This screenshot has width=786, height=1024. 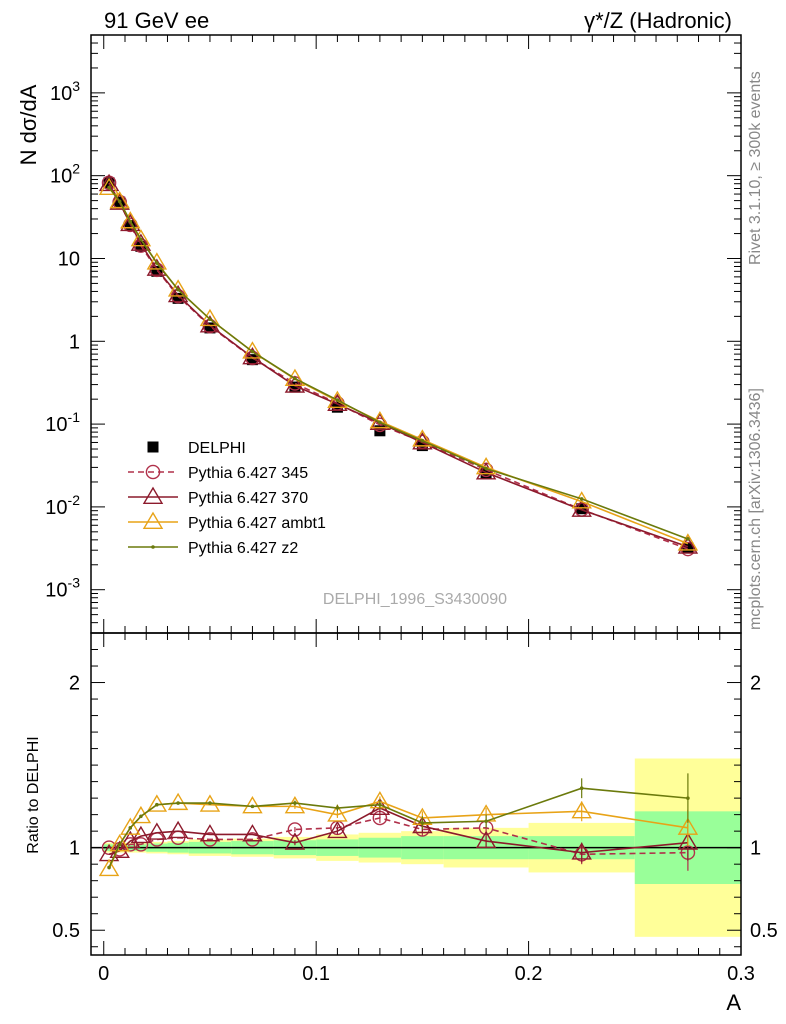 I want to click on main-ytick-exp: 3, so click(x=76, y=86).